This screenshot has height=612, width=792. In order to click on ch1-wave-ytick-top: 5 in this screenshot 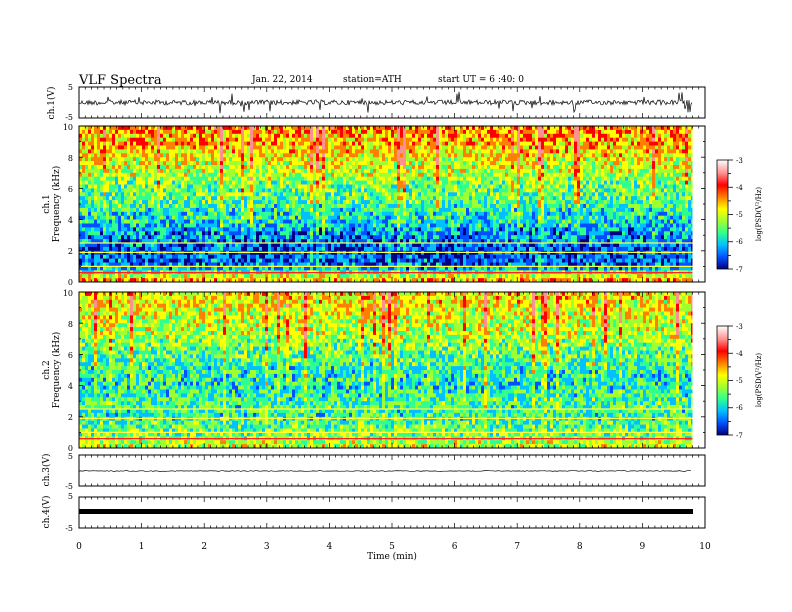, I will do `click(70, 87)`.